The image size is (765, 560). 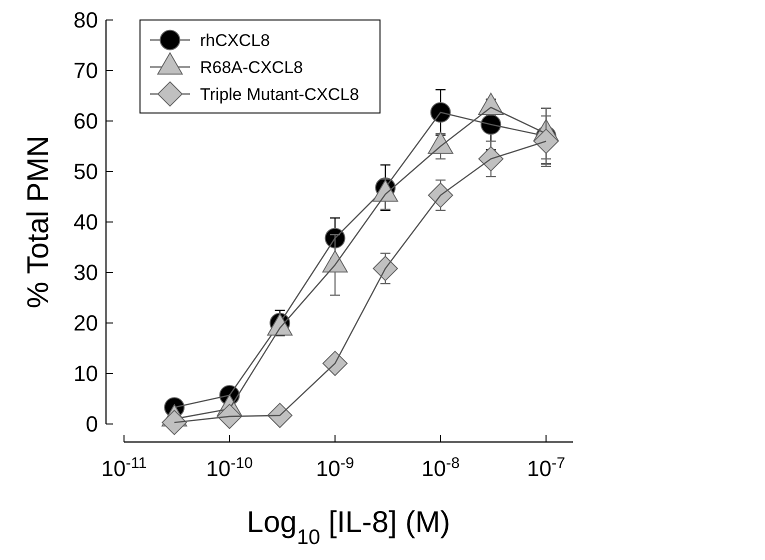 I want to click on x-axis-title: Log$_{10}$ [IL-8] (M), so click(x=348, y=527).